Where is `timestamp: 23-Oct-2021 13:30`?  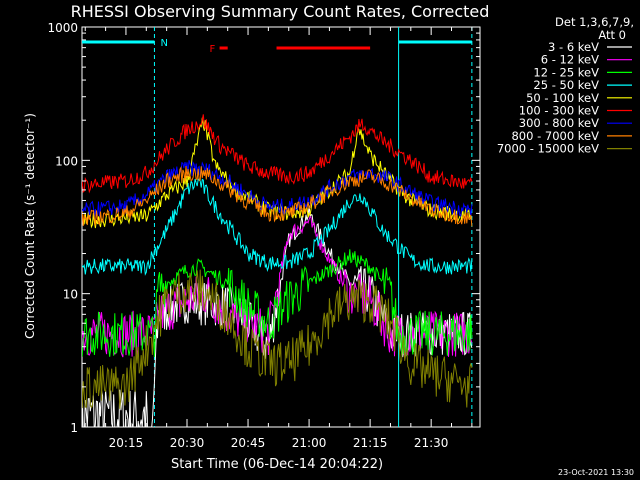 timestamp: 23-Oct-2021 13:30 is located at coordinates (596, 472).